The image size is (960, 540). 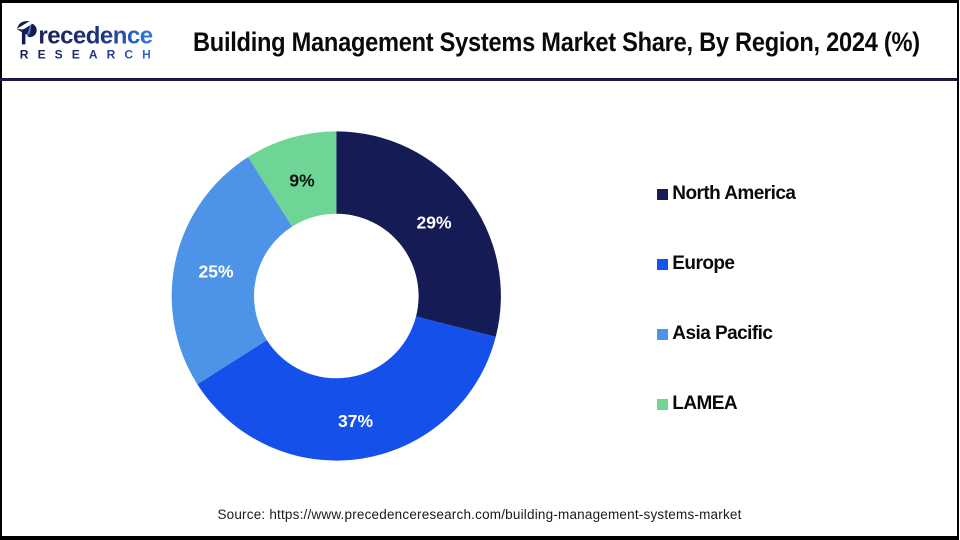 What do you see at coordinates (95, 35) in the screenshot?
I see `svg-text: recedence` at bounding box center [95, 35].